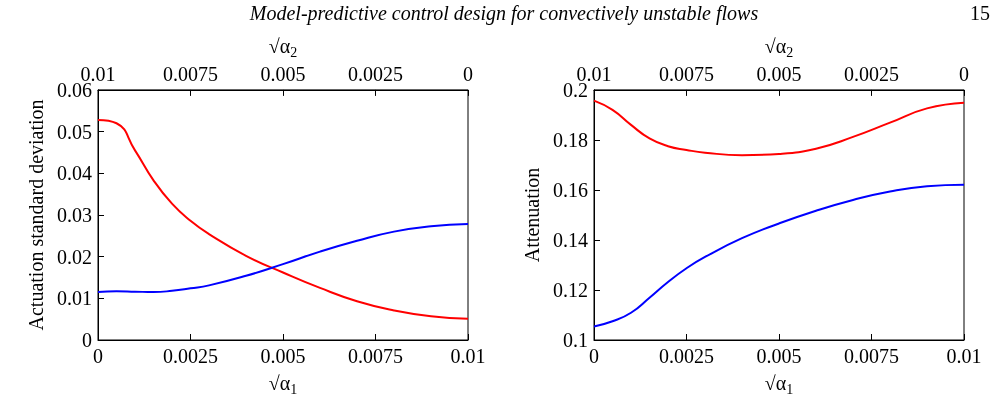 Image resolution: width=1008 pixels, height=409 pixels. What do you see at coordinates (570, 239) in the screenshot?
I see `y-tick-label: 0.14` at bounding box center [570, 239].